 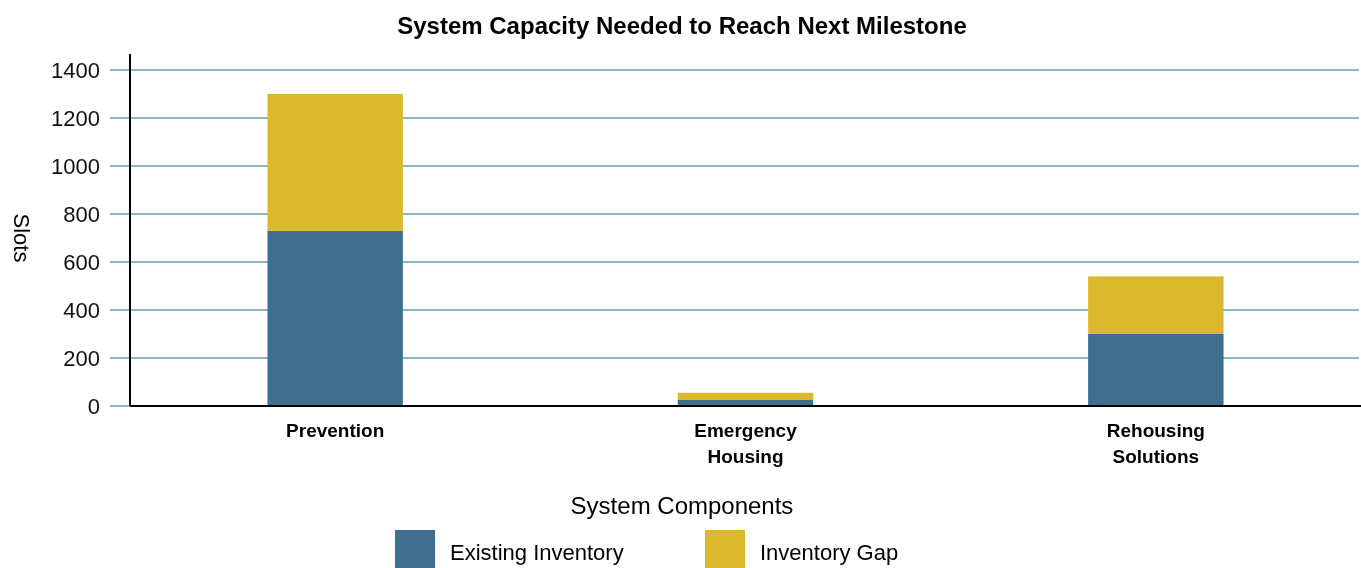 What do you see at coordinates (75, 118) in the screenshot?
I see `y-tick-label: 1200` at bounding box center [75, 118].